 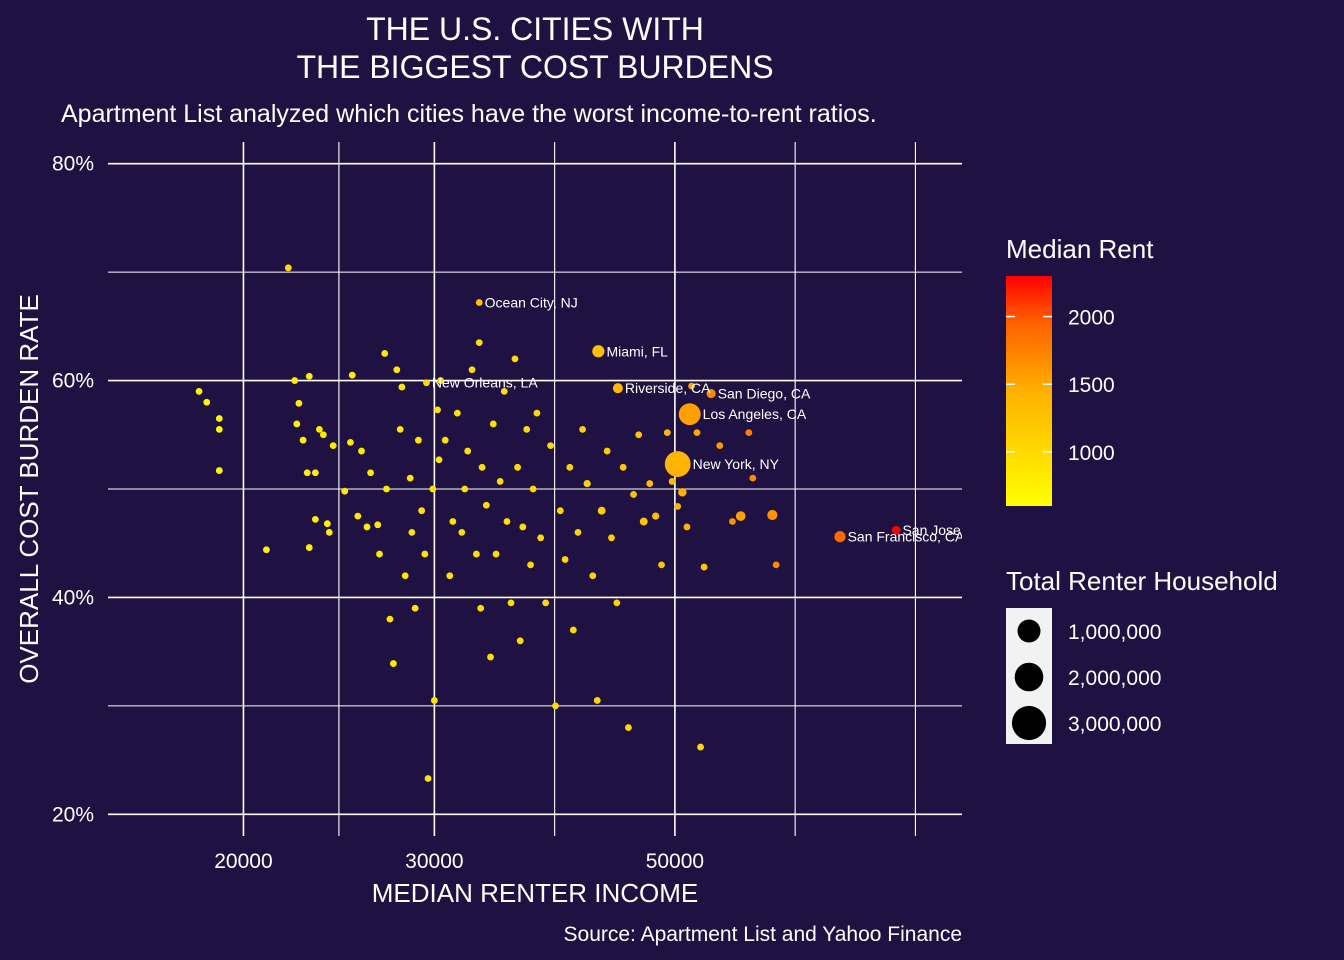 I want to click on color-legend-title: Median Rent, so click(x=1080, y=249).